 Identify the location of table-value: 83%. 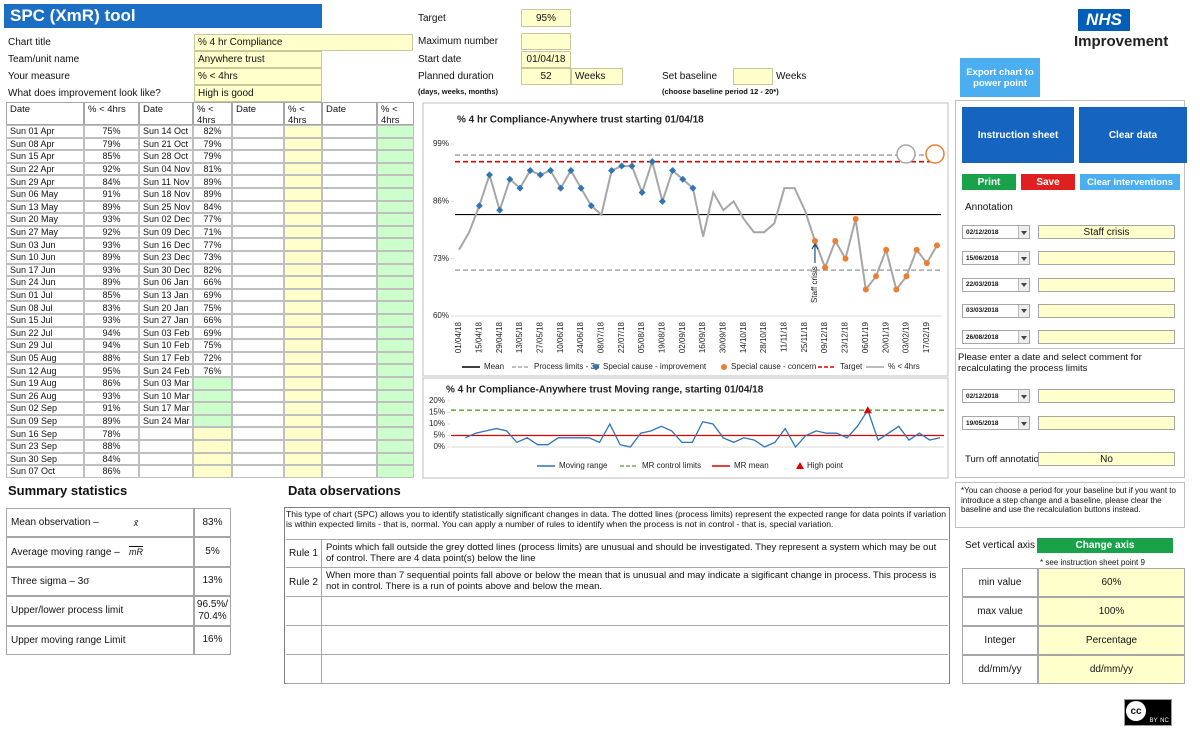
(111, 307).